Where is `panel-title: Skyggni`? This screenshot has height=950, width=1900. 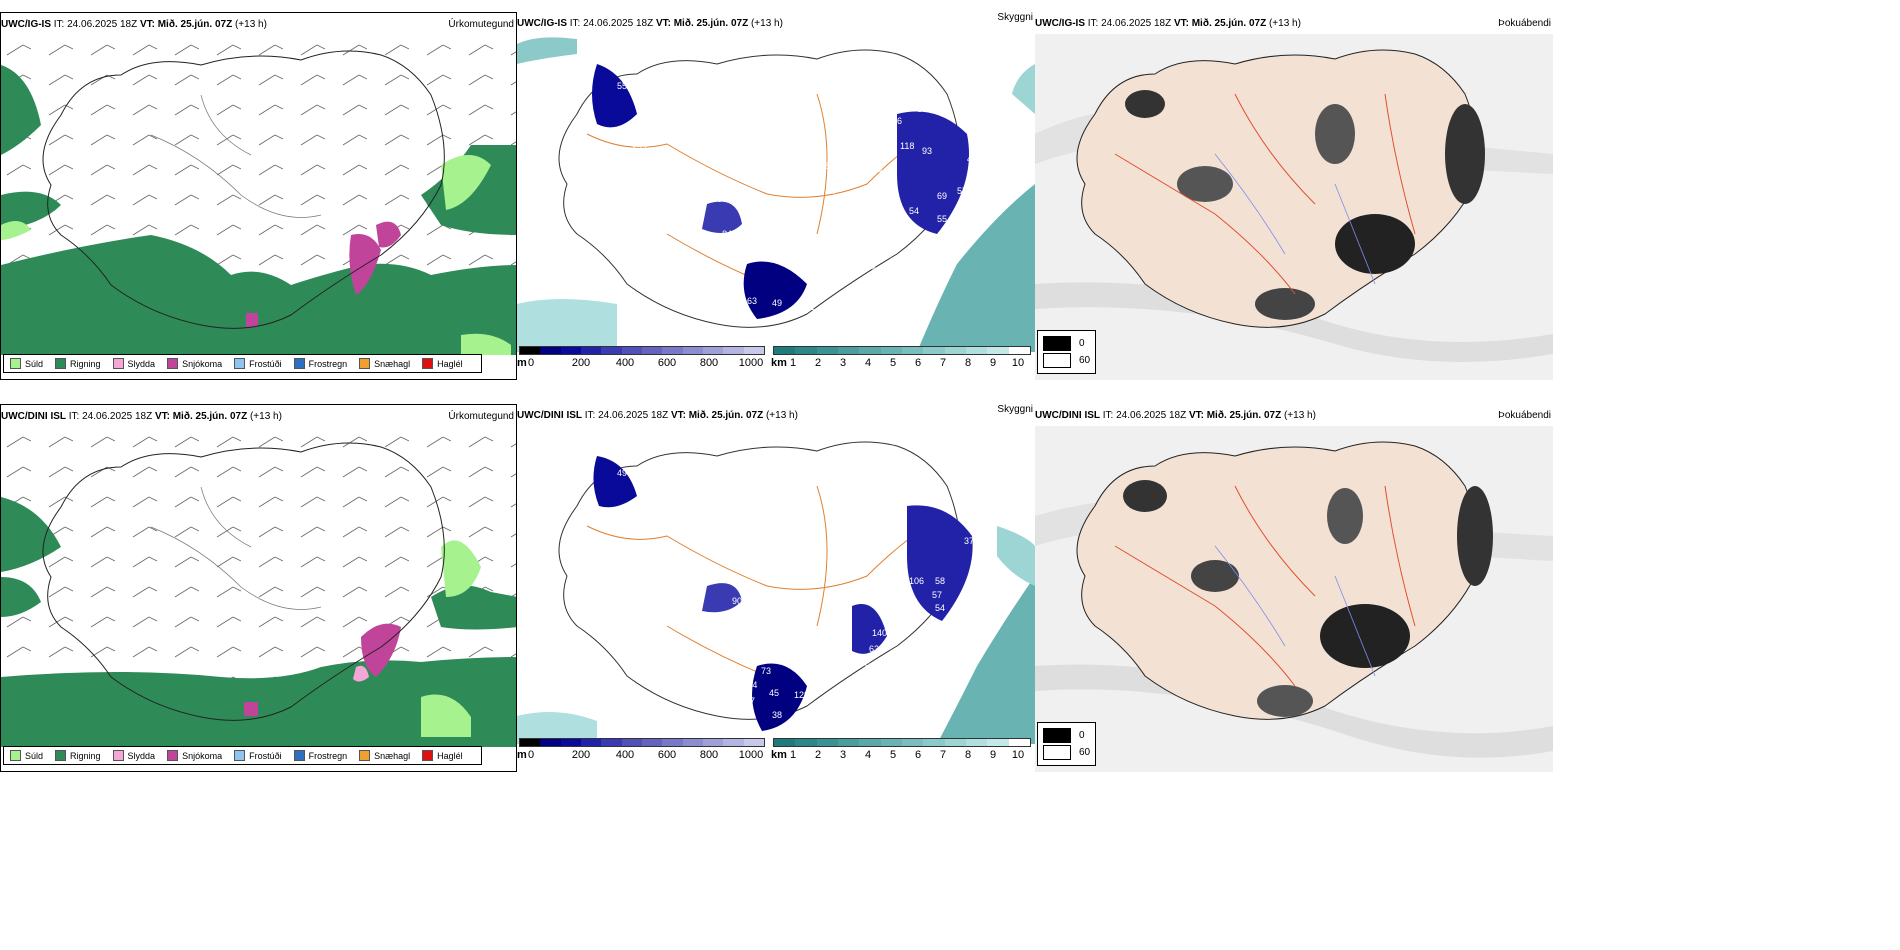 panel-title: Skyggni is located at coordinates (1015, 409).